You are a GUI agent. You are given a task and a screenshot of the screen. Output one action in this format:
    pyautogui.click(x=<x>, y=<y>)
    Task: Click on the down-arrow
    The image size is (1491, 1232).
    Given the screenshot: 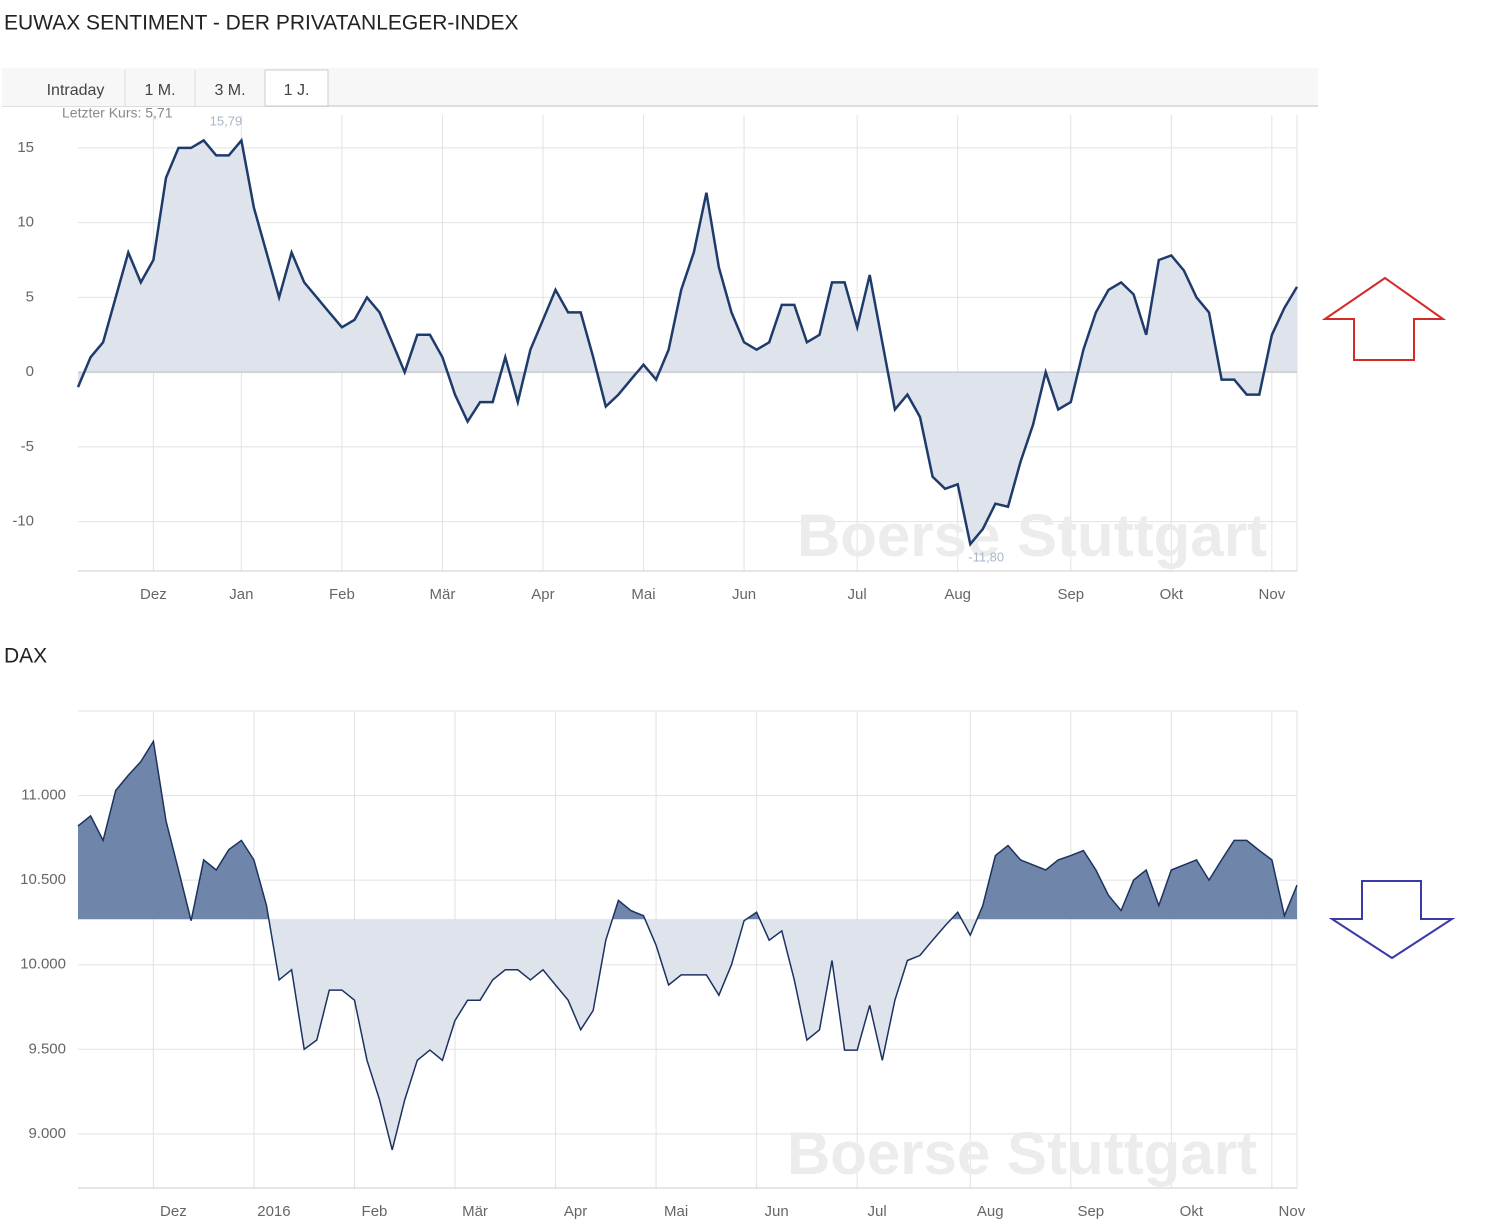 What is the action you would take?
    pyautogui.click(x=1392, y=920)
    